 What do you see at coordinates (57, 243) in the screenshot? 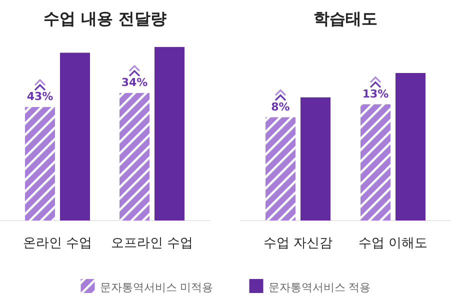
I see `x-tick-label: 온라인 수업` at bounding box center [57, 243].